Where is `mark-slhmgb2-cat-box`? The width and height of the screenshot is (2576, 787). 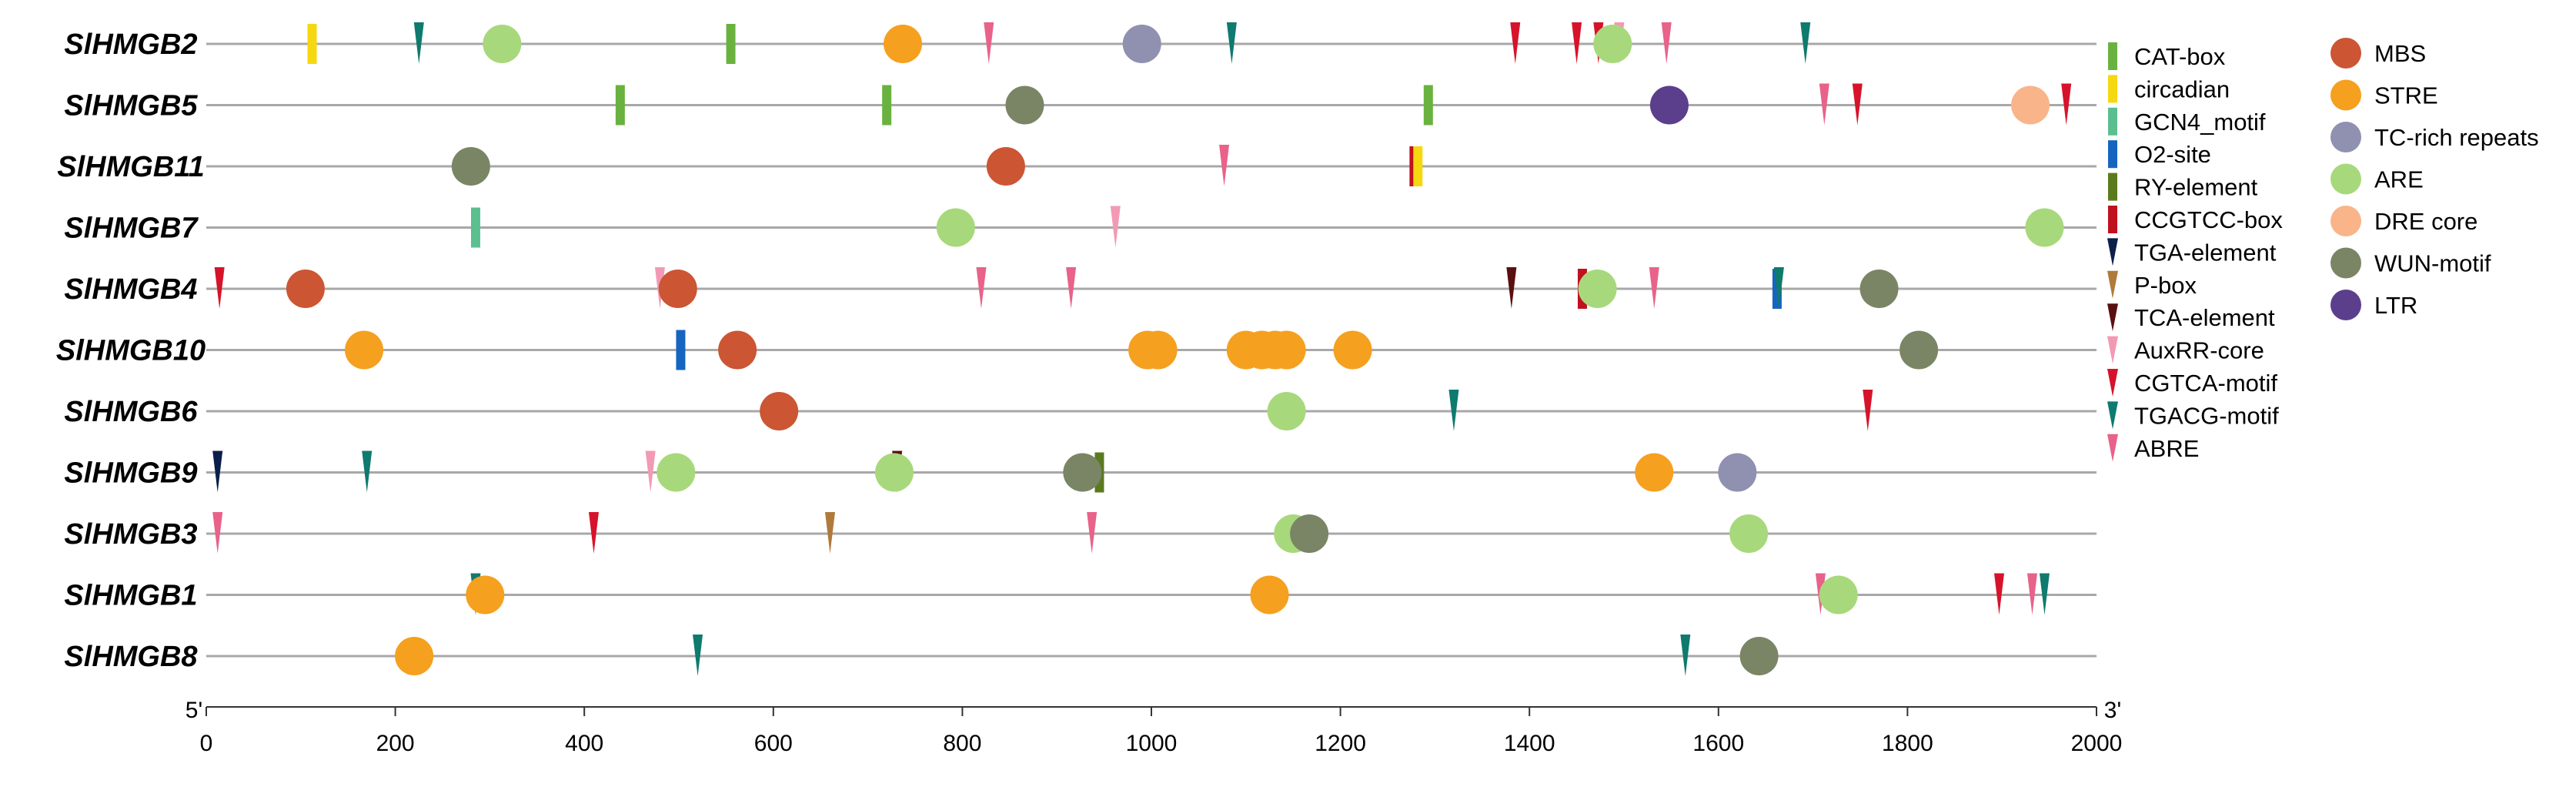 mark-slhmgb2-cat-box is located at coordinates (731, 44).